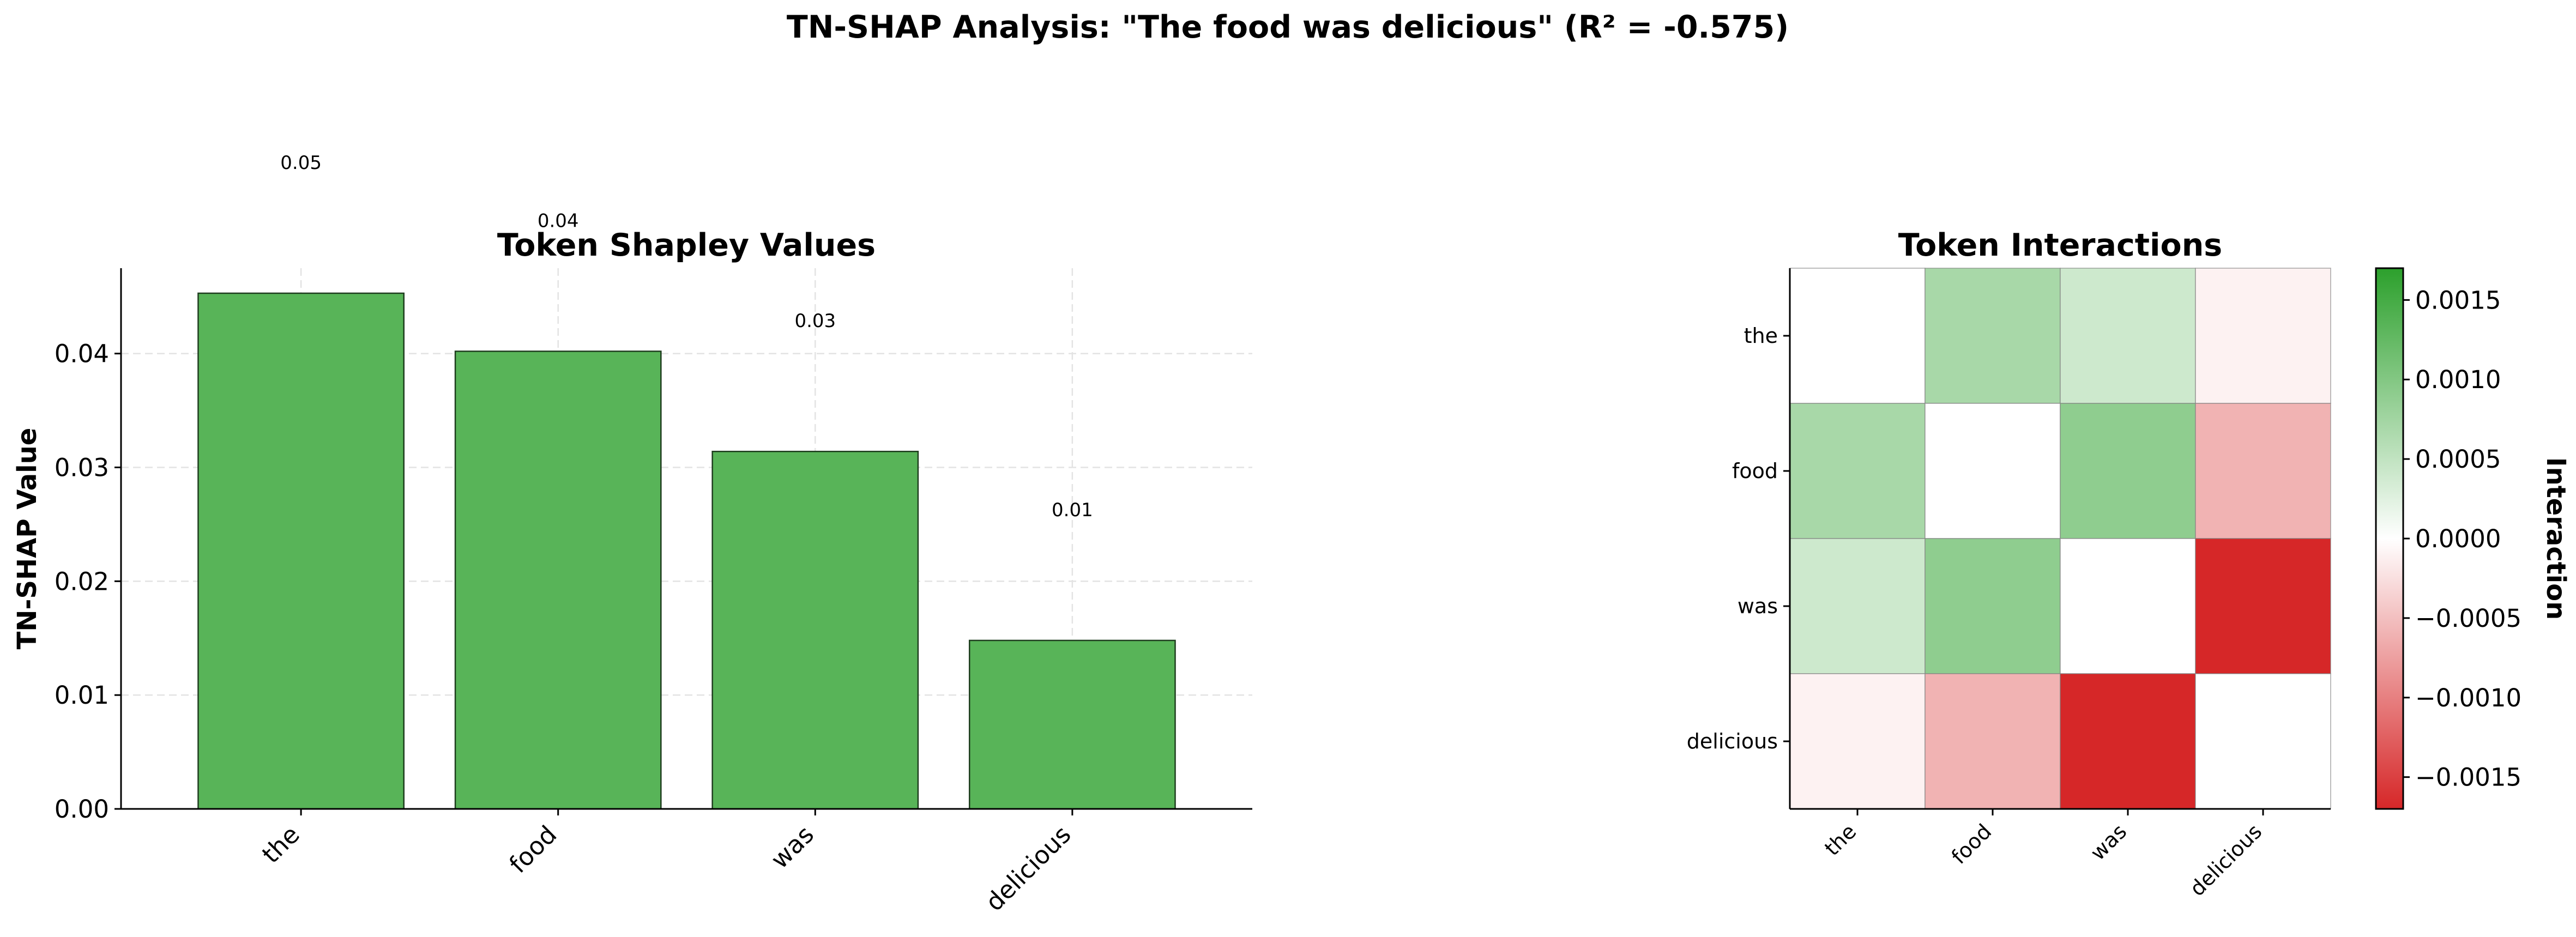  Describe the element at coordinates (2109, 842) in the screenshot. I see `heatmap-x-tick-label: was` at that location.